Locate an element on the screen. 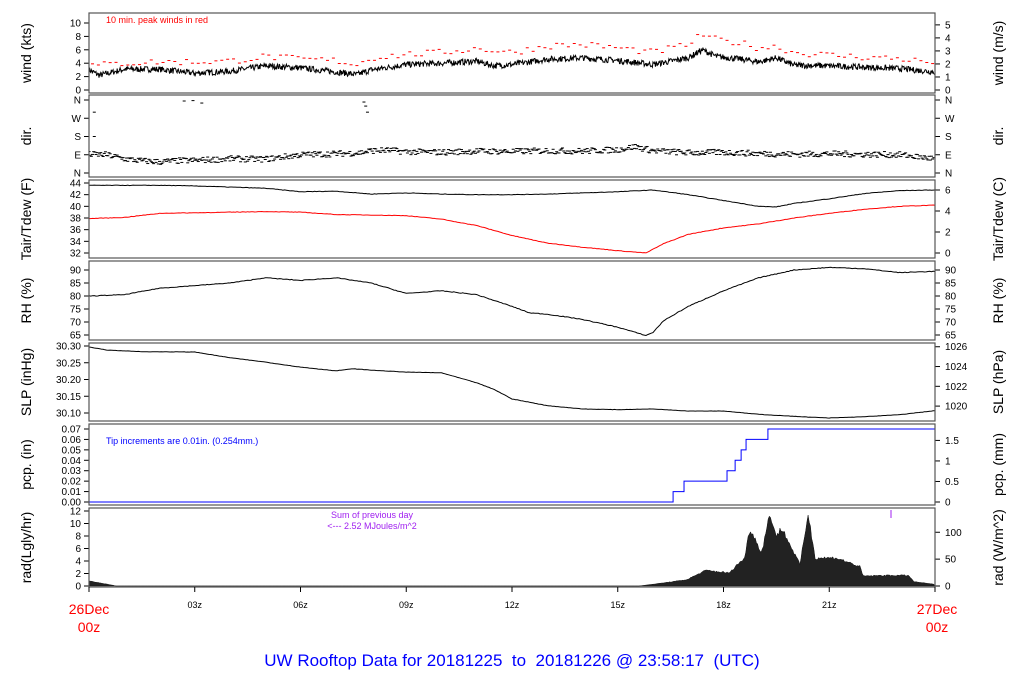  y-tick-label-right: S is located at coordinates (948, 137).